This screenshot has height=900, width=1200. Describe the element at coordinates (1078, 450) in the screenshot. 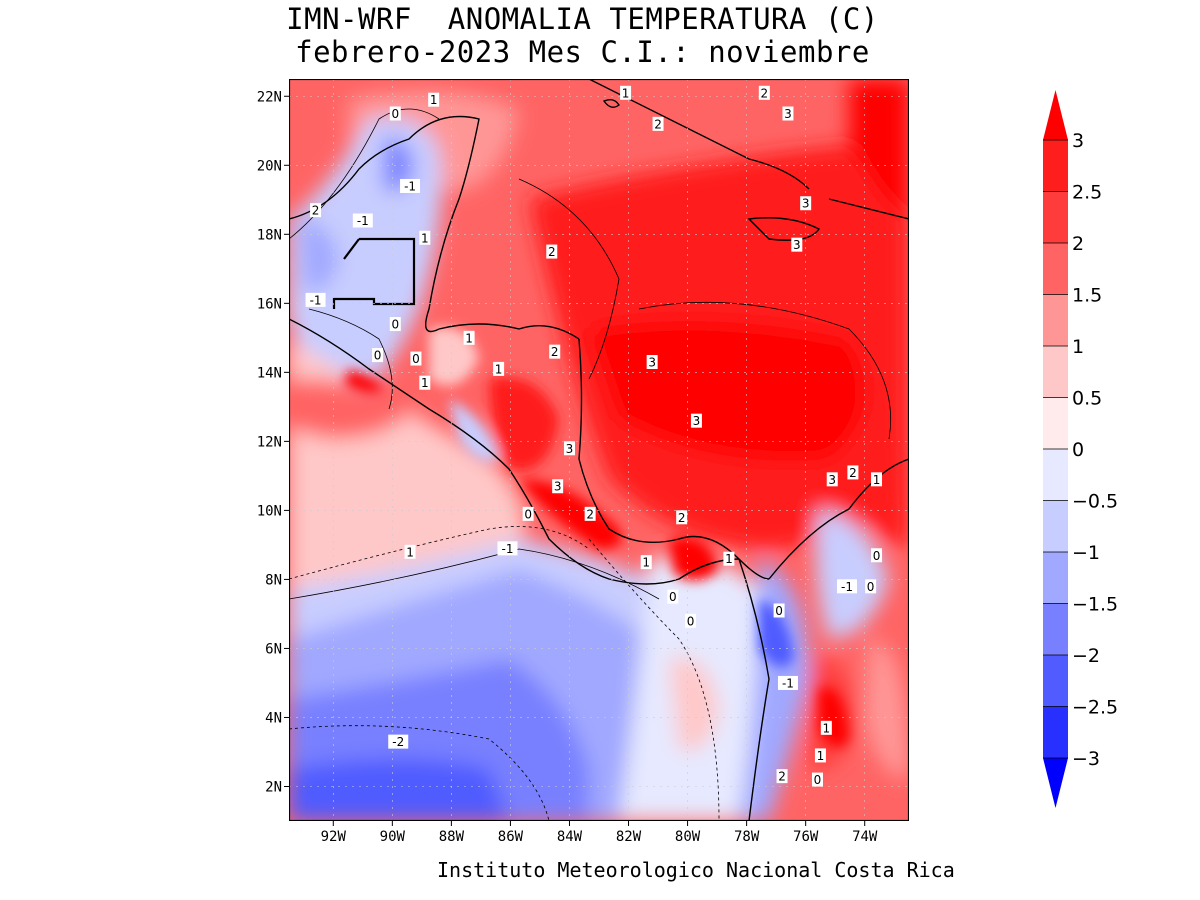

I see `colorbar-level-label: 0` at that location.